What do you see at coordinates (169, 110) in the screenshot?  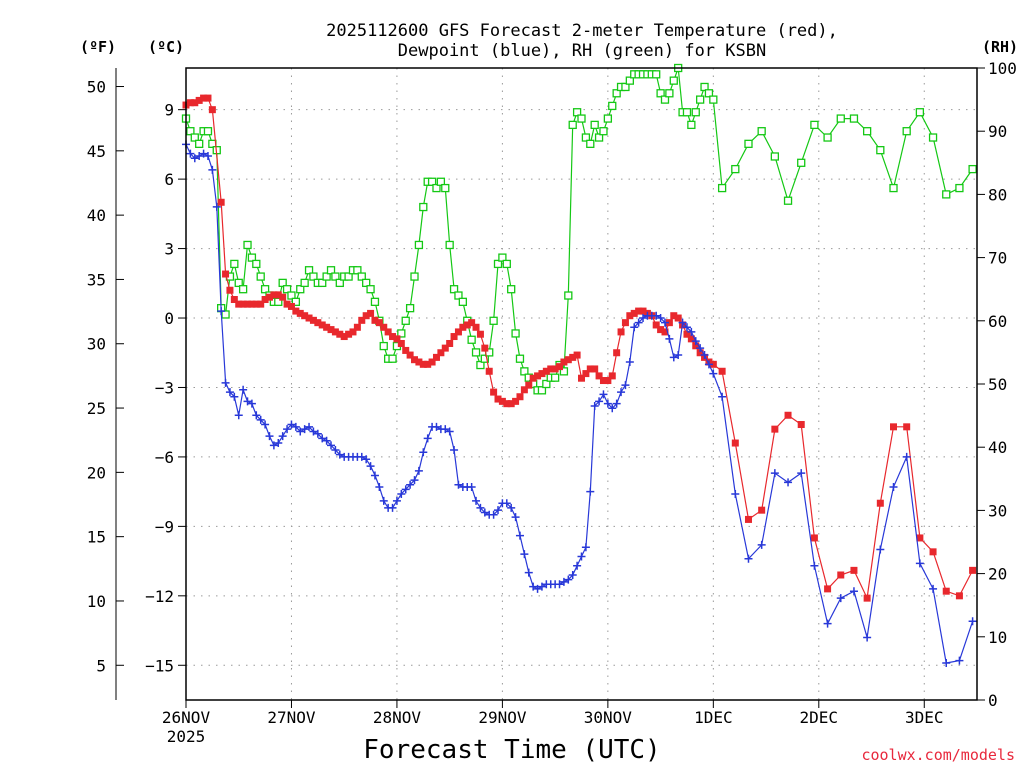 I see `celsius-tick-label: 9` at bounding box center [169, 110].